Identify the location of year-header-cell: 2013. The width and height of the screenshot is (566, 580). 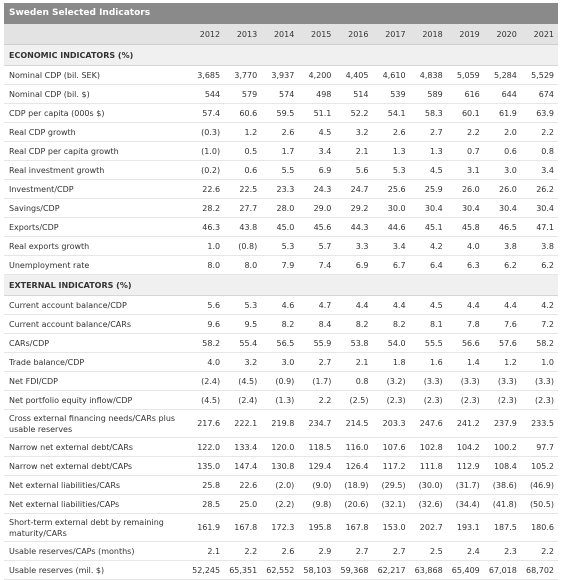
(243, 34).